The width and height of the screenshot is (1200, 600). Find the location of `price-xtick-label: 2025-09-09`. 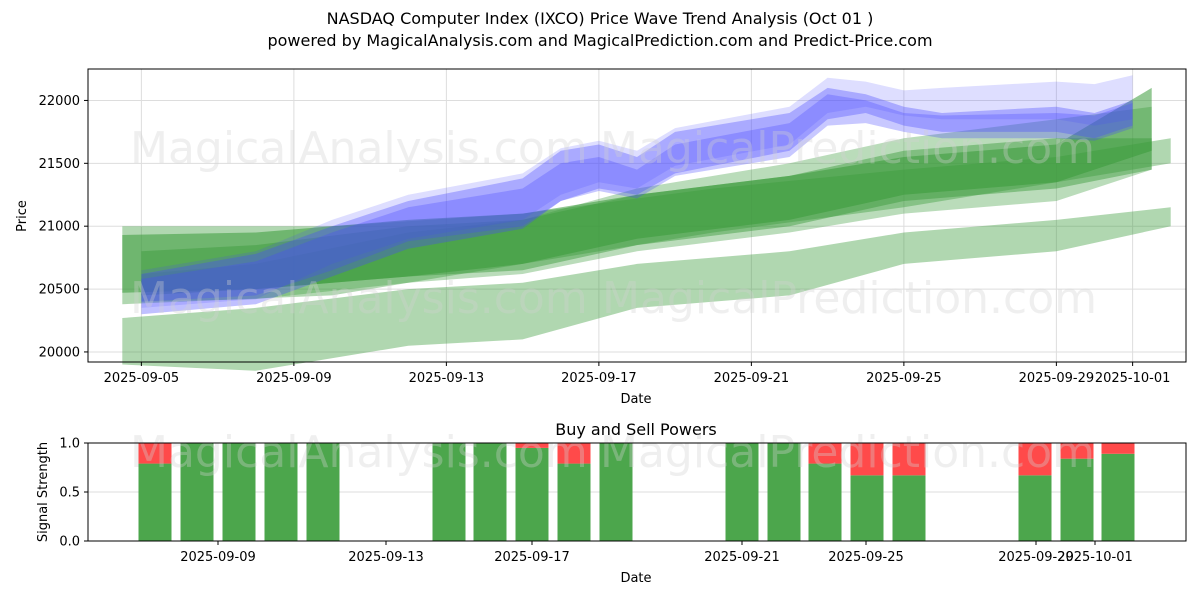

price-xtick-label: 2025-09-09 is located at coordinates (294, 378).